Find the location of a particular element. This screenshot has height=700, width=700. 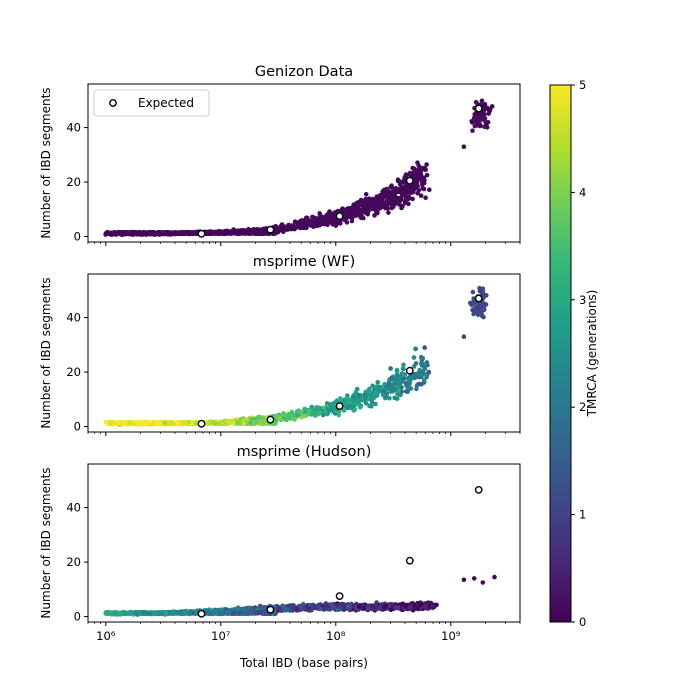

y-tick-label: 20 is located at coordinates (73, 372).